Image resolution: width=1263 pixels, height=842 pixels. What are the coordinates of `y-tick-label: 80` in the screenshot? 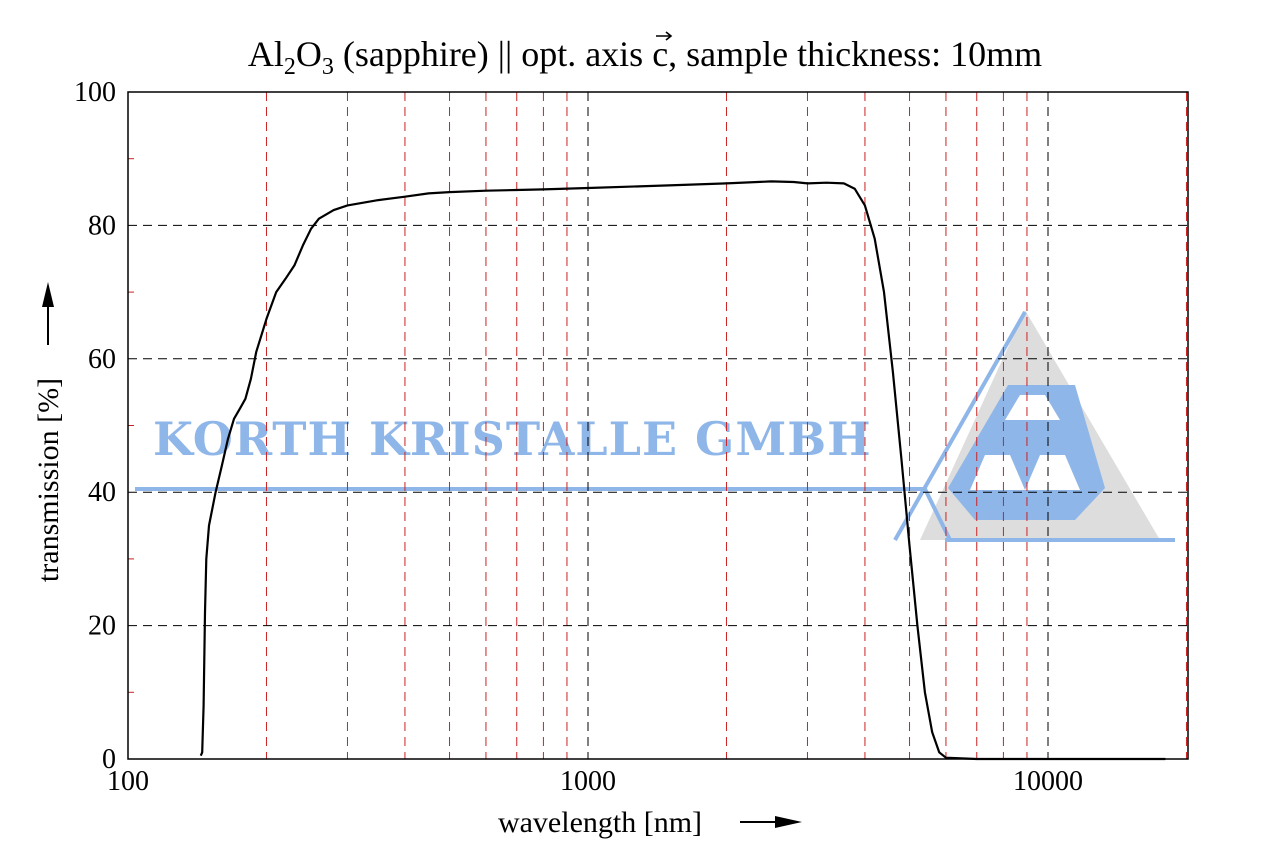 It's located at (102, 225).